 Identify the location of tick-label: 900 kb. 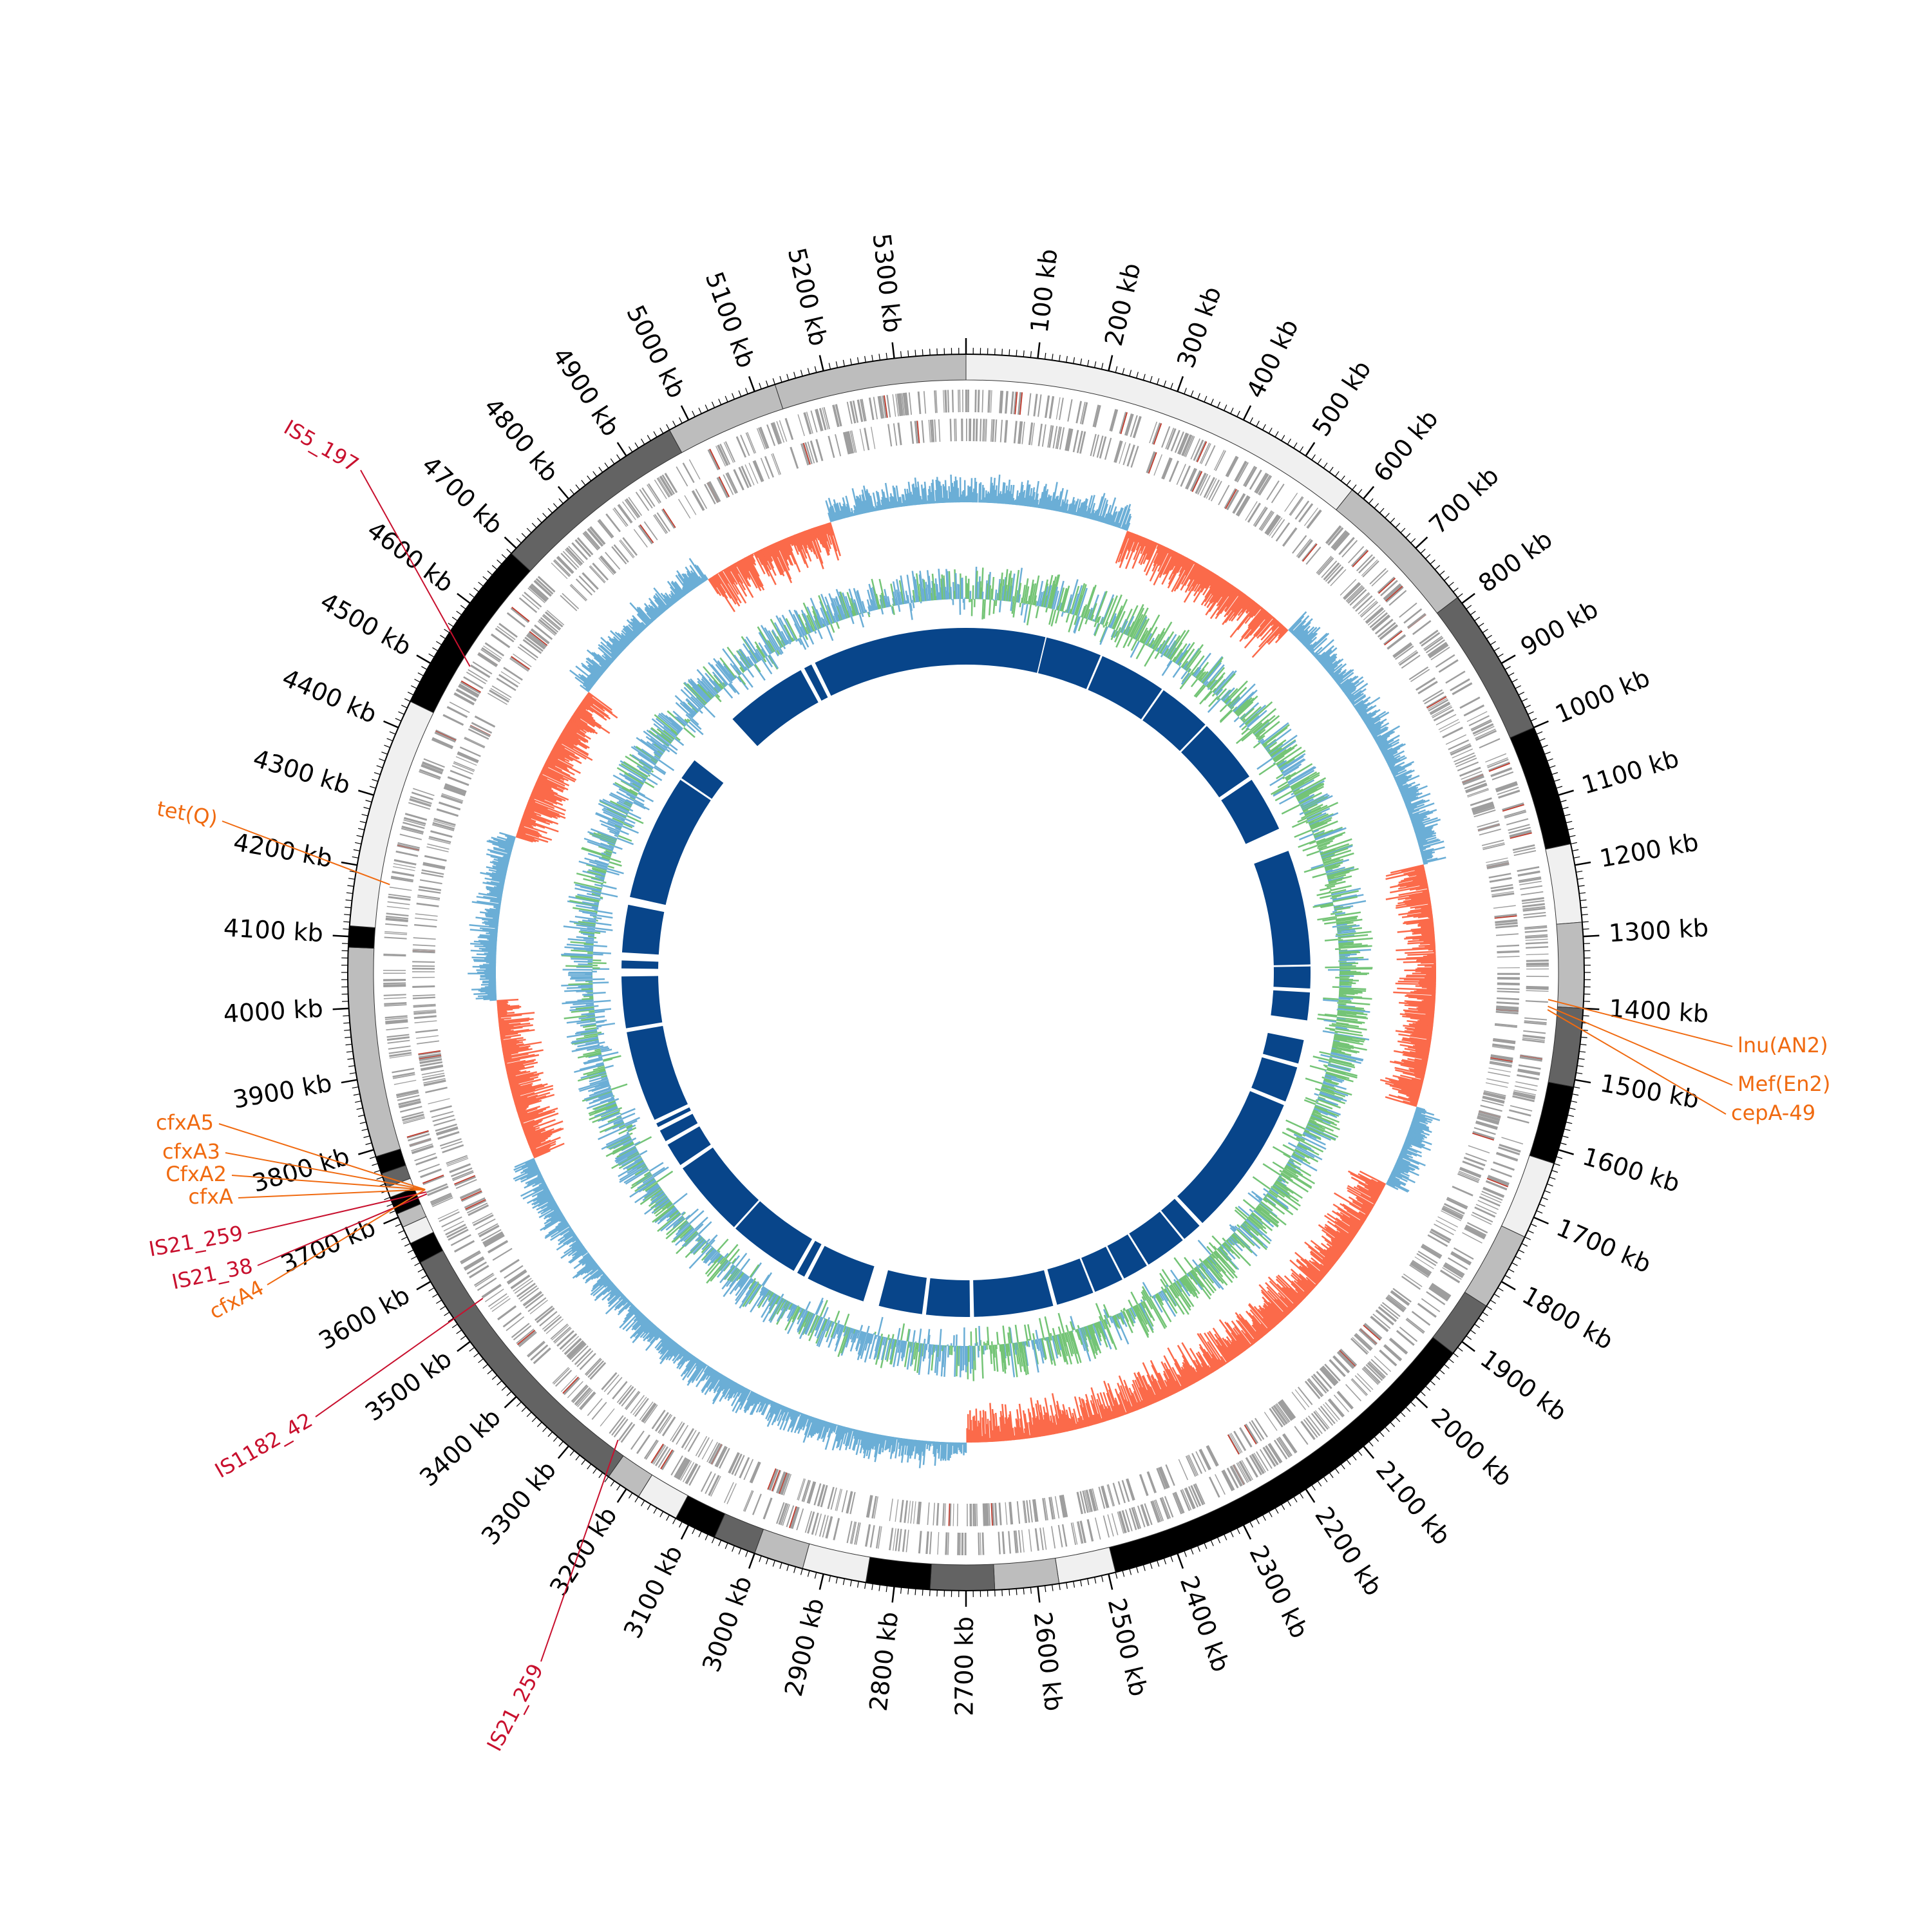
(1560, 627).